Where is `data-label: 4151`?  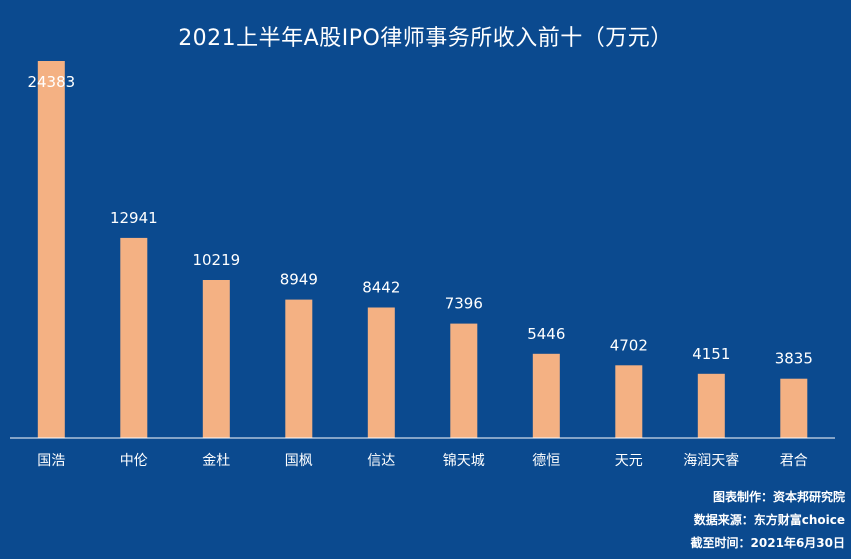
data-label: 4151 is located at coordinates (711, 354).